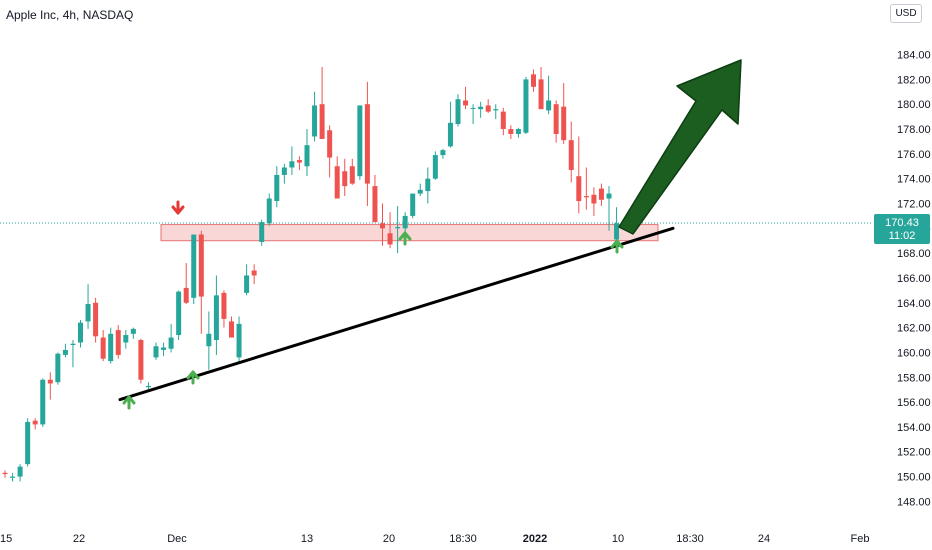 The width and height of the screenshot is (932, 550). Describe the element at coordinates (914, 403) in the screenshot. I see `y-tick-label: 156.00` at that location.